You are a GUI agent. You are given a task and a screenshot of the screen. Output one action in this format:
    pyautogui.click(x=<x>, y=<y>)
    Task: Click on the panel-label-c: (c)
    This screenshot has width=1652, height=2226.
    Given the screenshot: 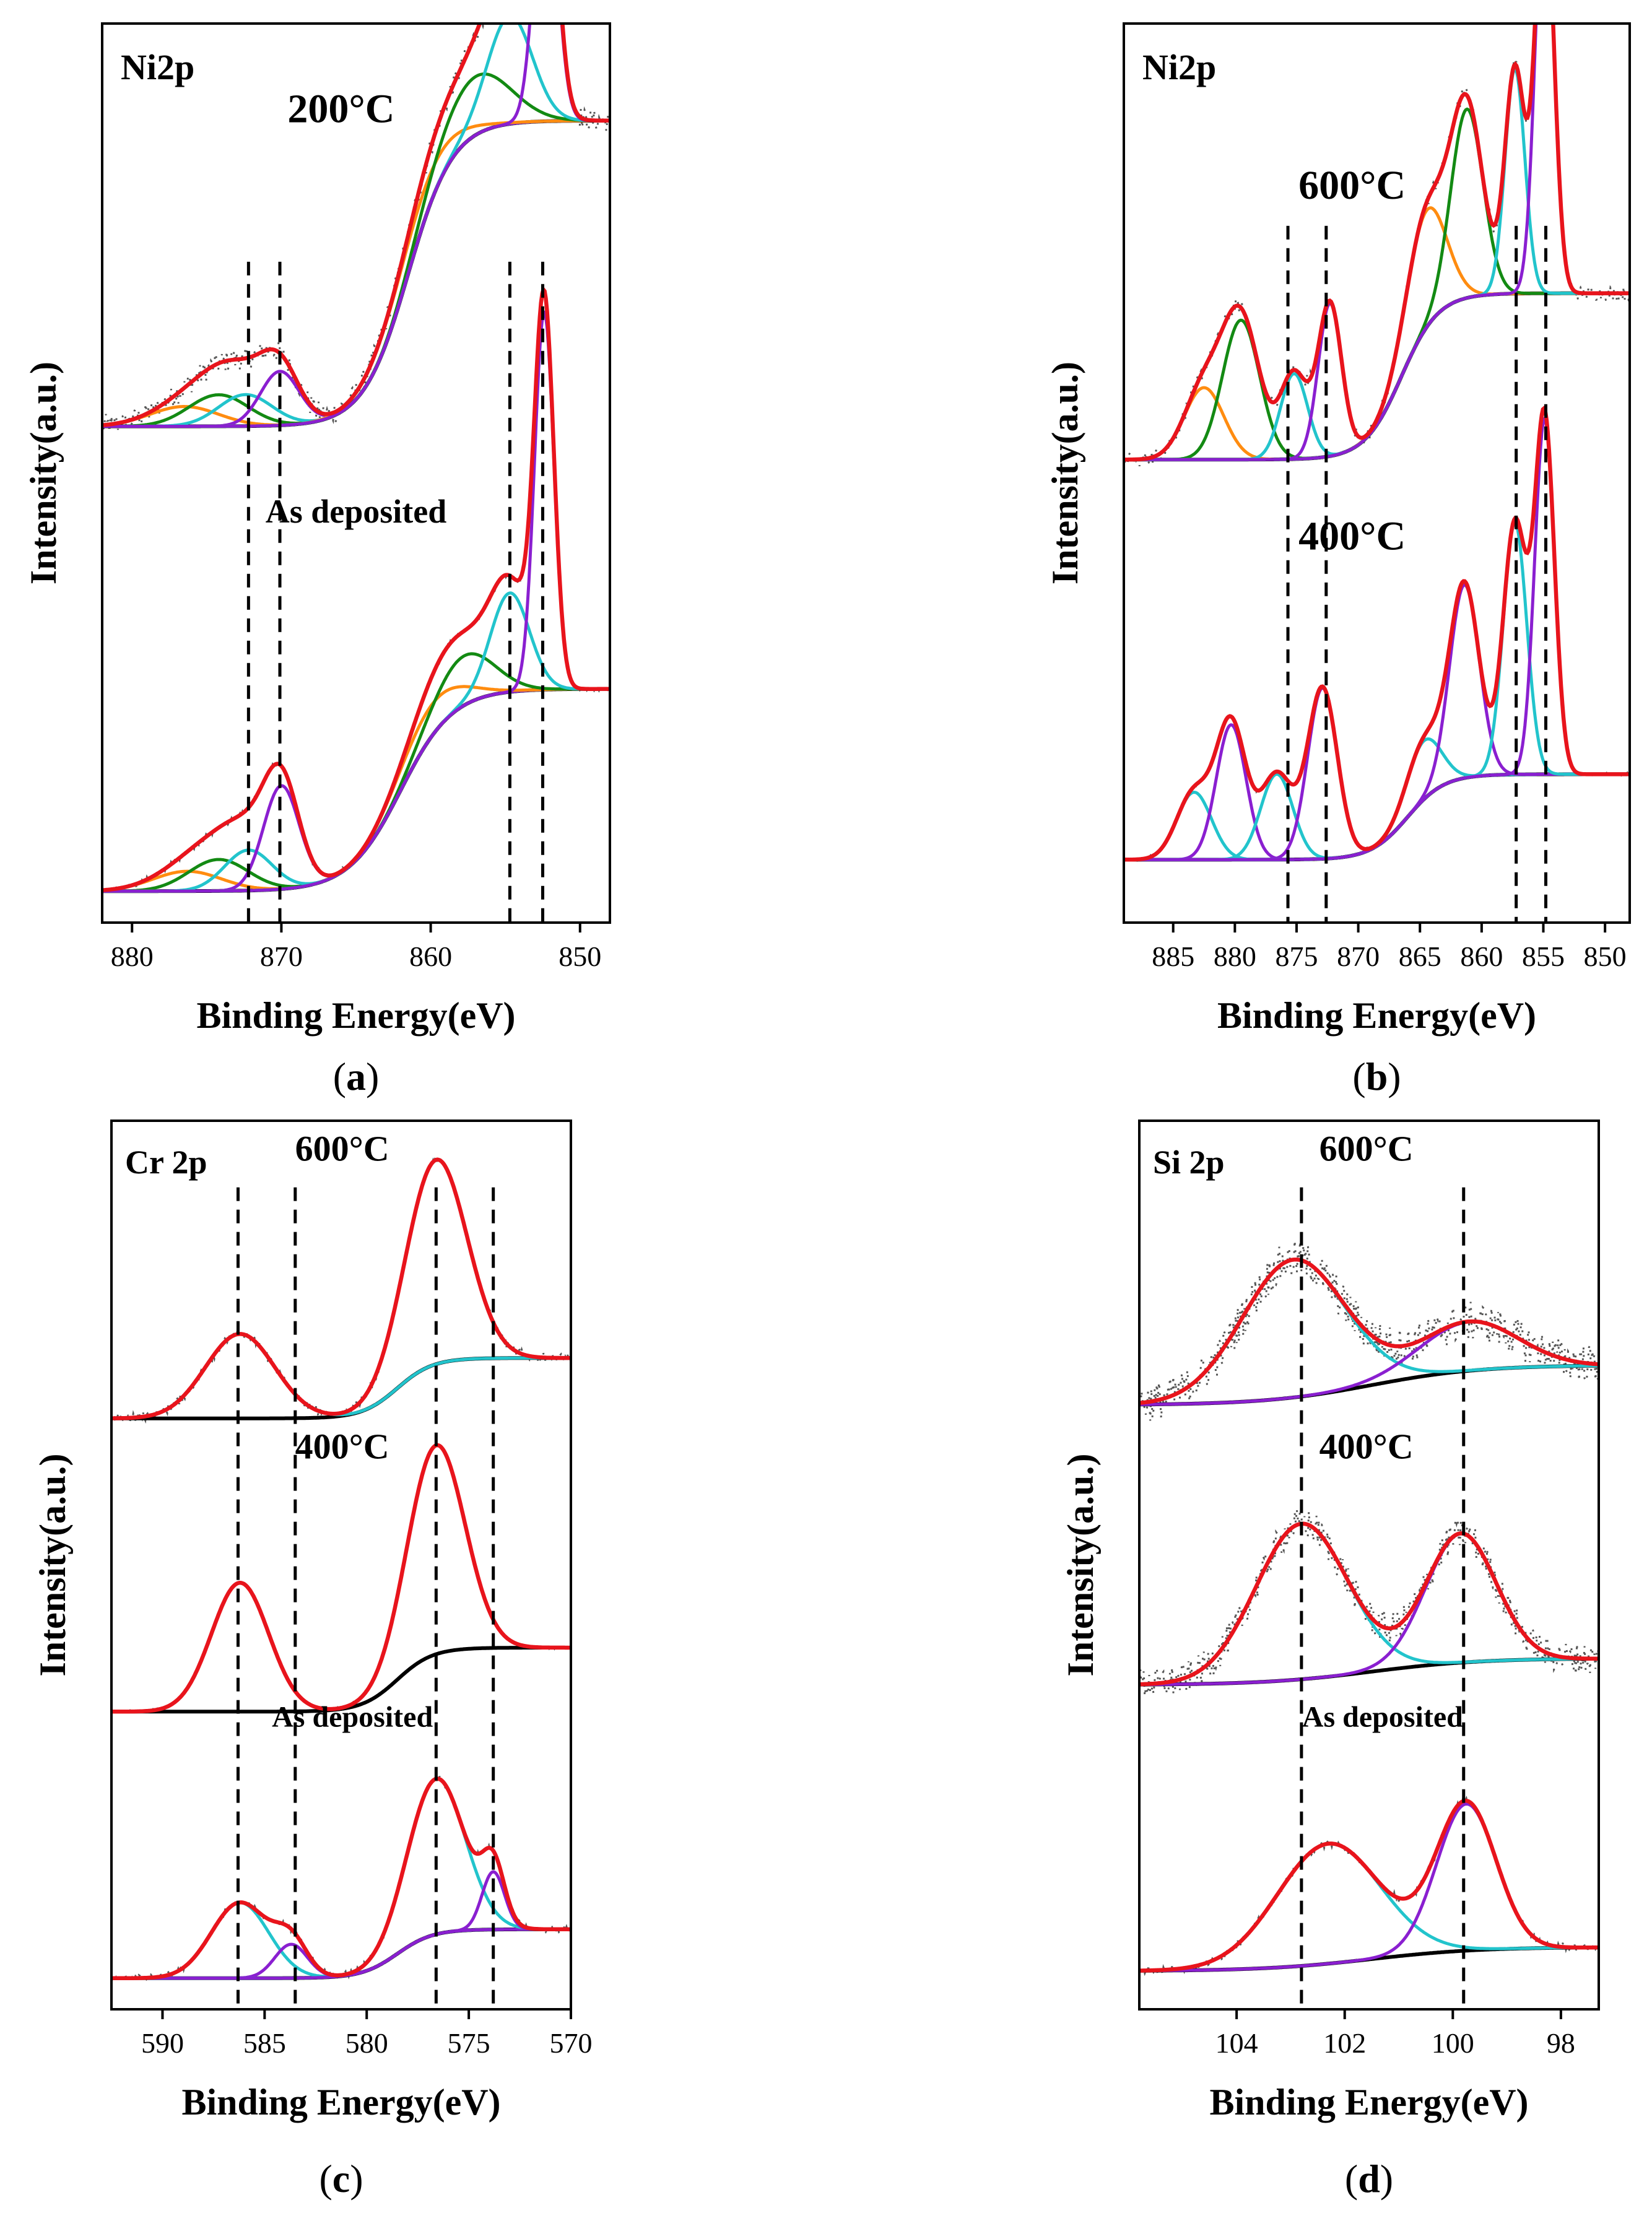 What is the action you would take?
    pyautogui.click(x=341, y=2179)
    